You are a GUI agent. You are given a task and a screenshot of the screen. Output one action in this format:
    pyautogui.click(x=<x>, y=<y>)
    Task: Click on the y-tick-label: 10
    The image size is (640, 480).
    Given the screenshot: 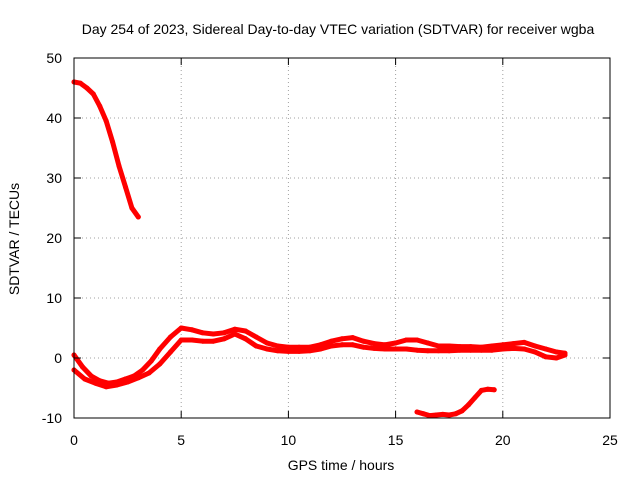 What is the action you would take?
    pyautogui.click(x=54, y=298)
    